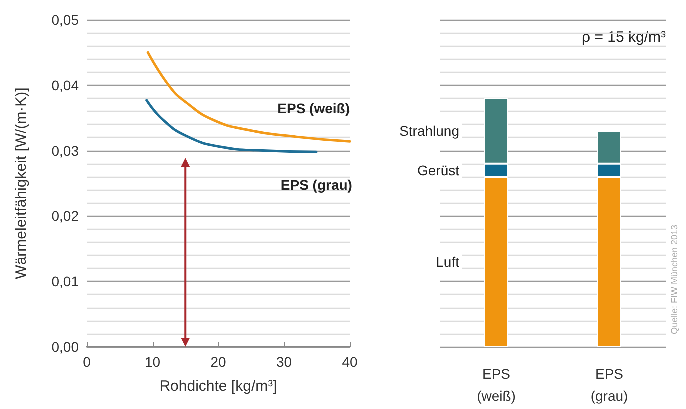 This screenshot has height=409, width=686. What do you see at coordinates (66, 347) in the screenshot?
I see `y-tick-label: 0,00` at bounding box center [66, 347].